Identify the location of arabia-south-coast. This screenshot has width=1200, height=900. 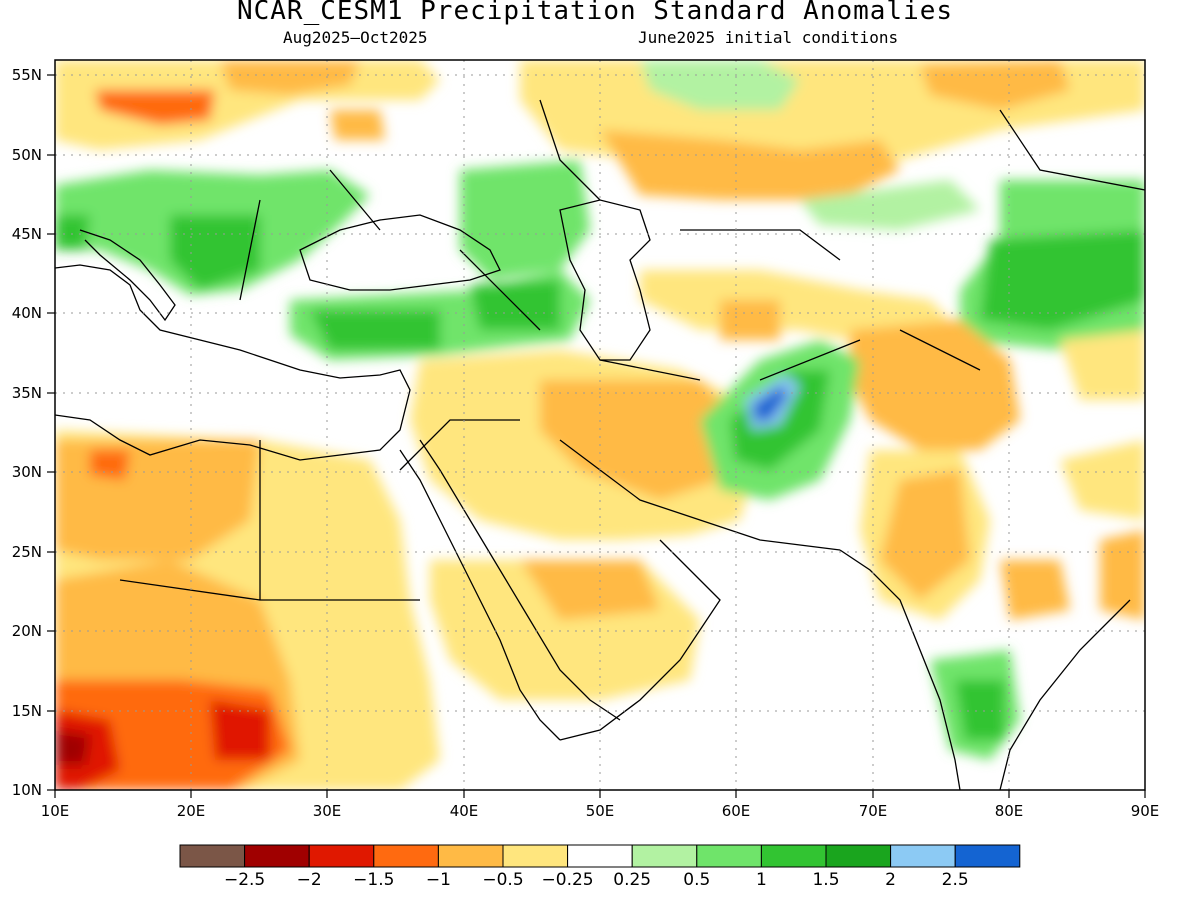
(640, 640).